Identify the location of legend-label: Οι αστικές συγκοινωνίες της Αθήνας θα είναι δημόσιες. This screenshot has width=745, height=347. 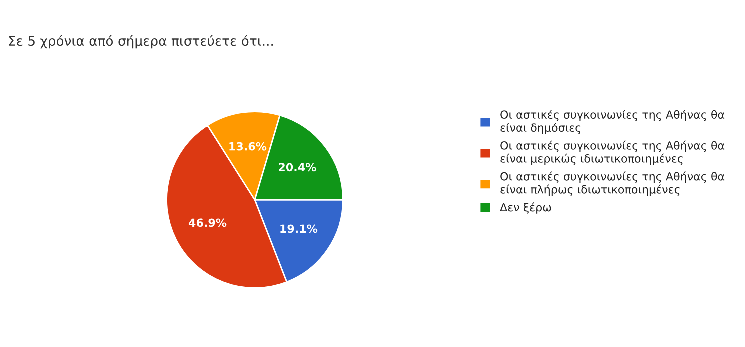
(612, 122).